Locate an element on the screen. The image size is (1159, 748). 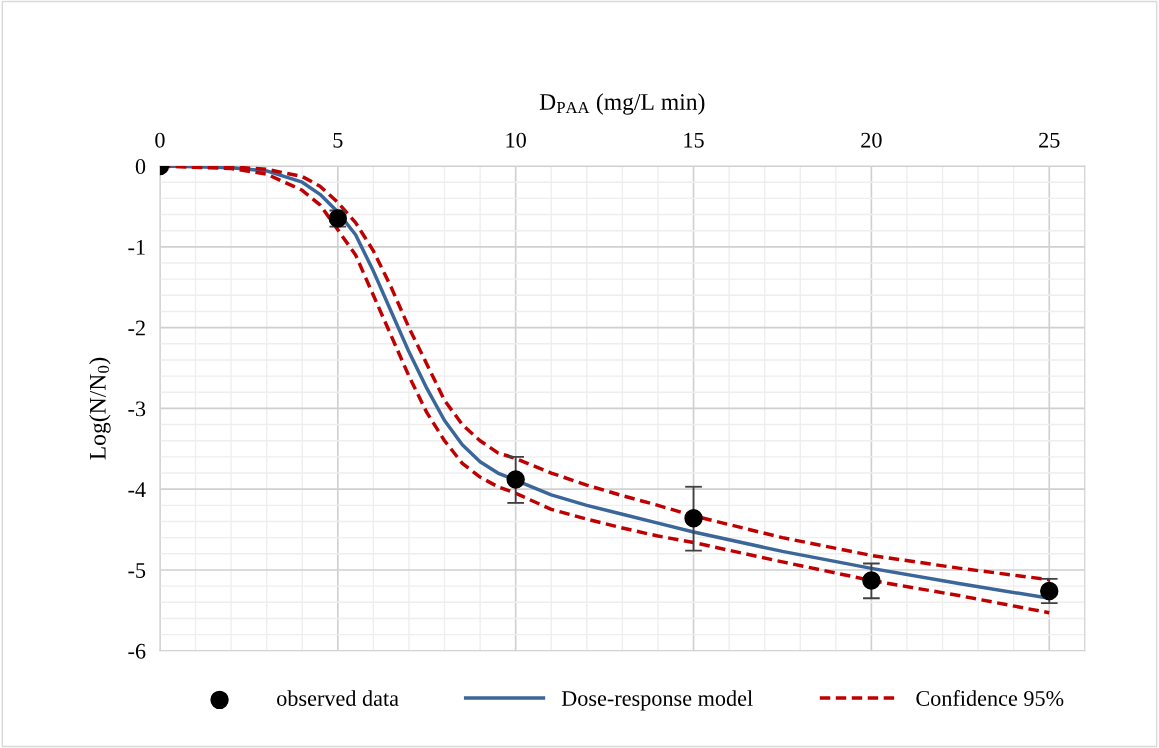
y-tick-label: -1 is located at coordinates (136, 247).